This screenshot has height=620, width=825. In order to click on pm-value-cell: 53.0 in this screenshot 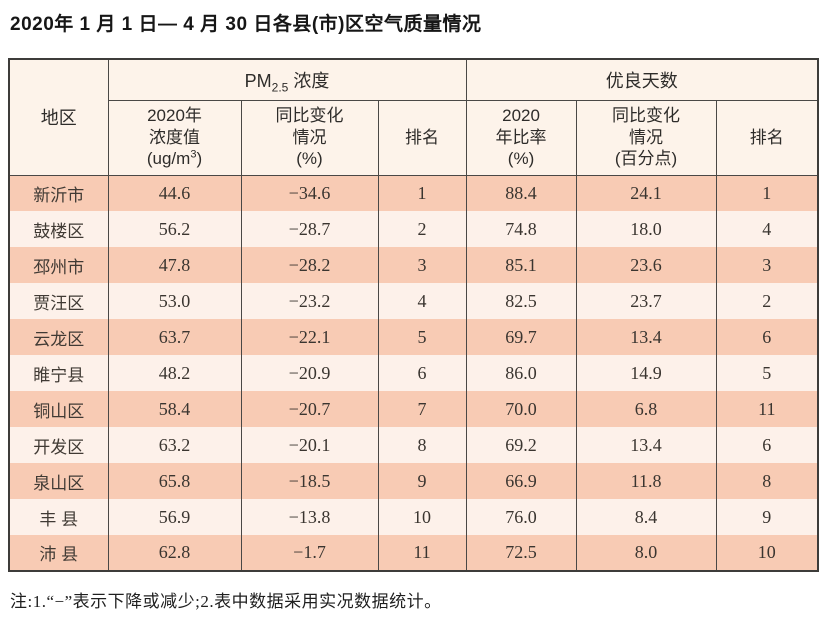, I will do `click(174, 301)`.